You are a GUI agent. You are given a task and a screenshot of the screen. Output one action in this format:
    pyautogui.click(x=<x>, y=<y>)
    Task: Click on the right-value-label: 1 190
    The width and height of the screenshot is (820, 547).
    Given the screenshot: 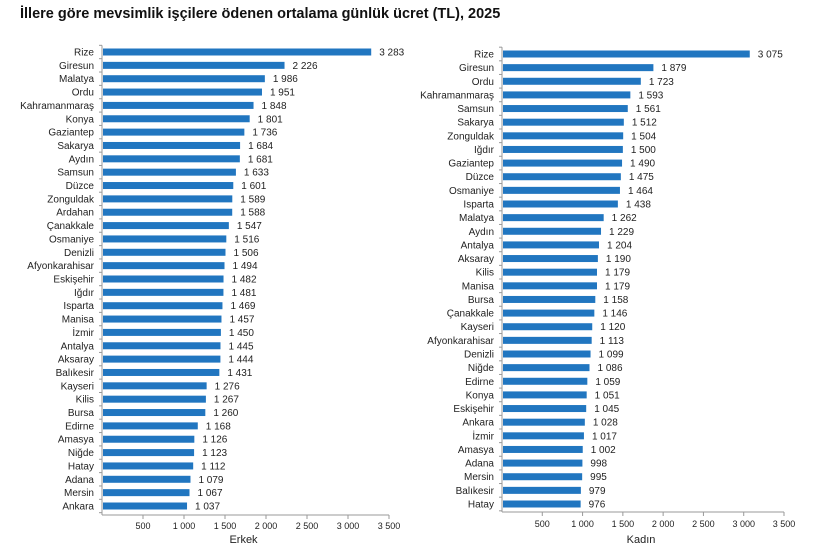 What is the action you would take?
    pyautogui.click(x=618, y=259)
    